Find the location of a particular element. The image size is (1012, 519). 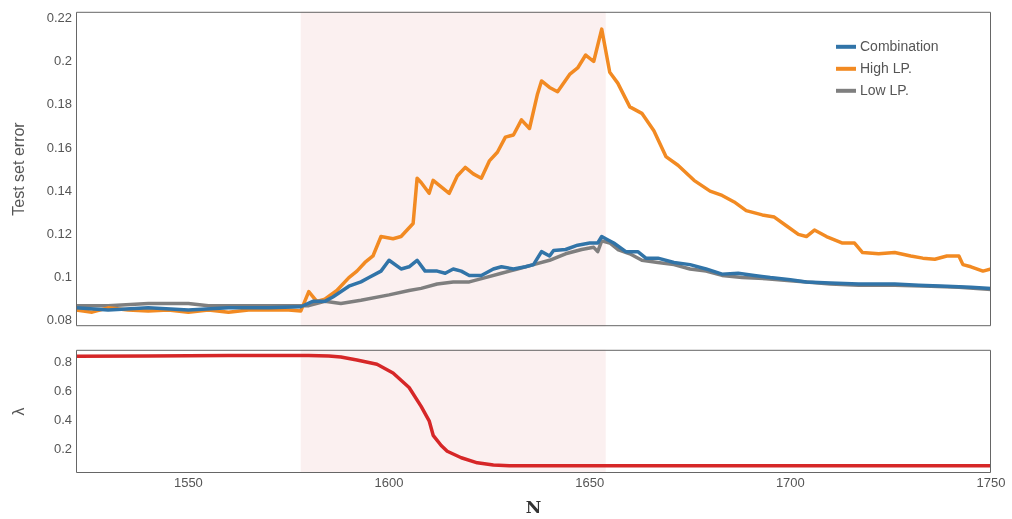

y-tick-label: 0.4 is located at coordinates (62, 420).